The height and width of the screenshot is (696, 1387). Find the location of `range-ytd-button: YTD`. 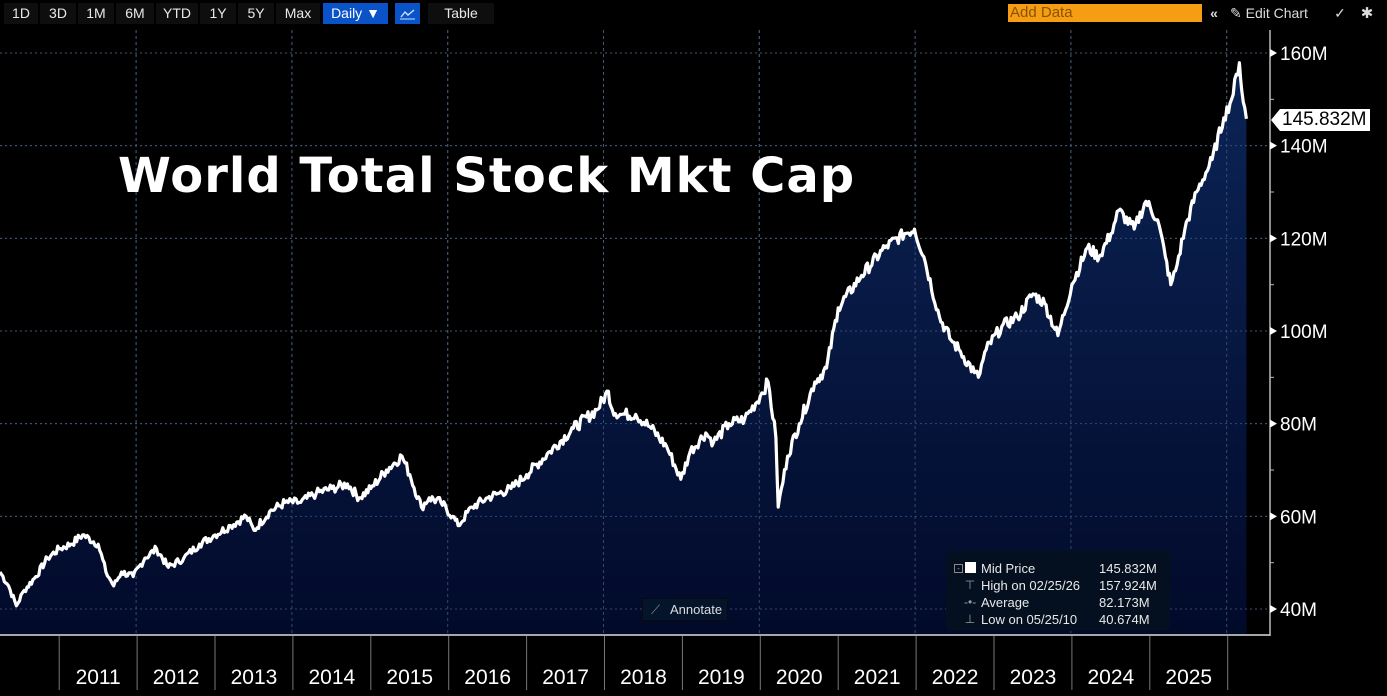

range-ytd-button: YTD is located at coordinates (177, 13).